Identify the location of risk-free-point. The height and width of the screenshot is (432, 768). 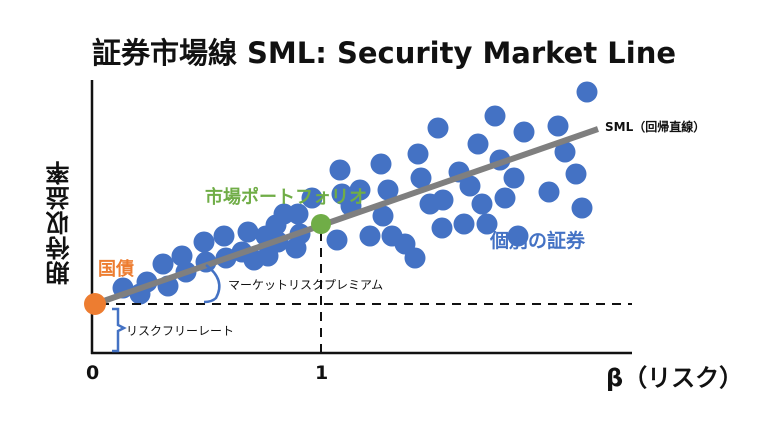
(95, 304).